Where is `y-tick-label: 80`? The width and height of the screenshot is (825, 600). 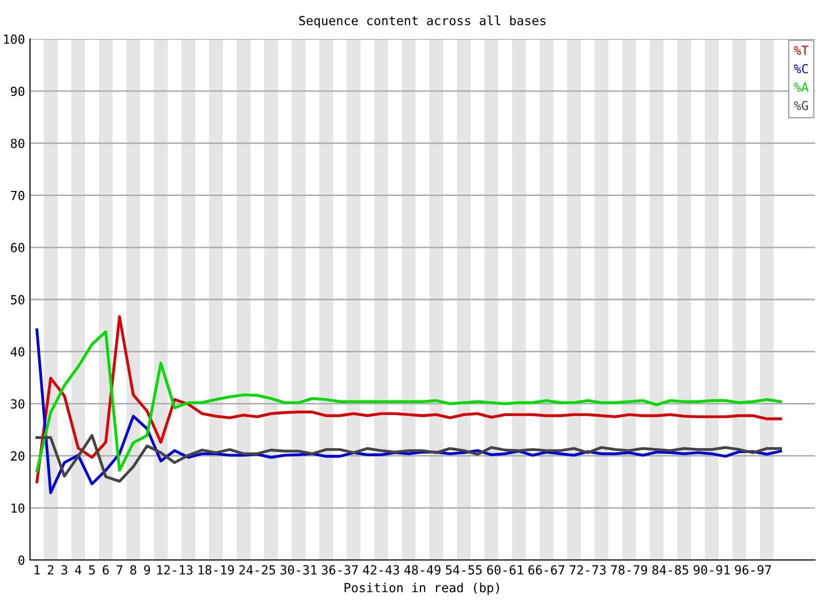
y-tick-label: 80 is located at coordinates (17, 143).